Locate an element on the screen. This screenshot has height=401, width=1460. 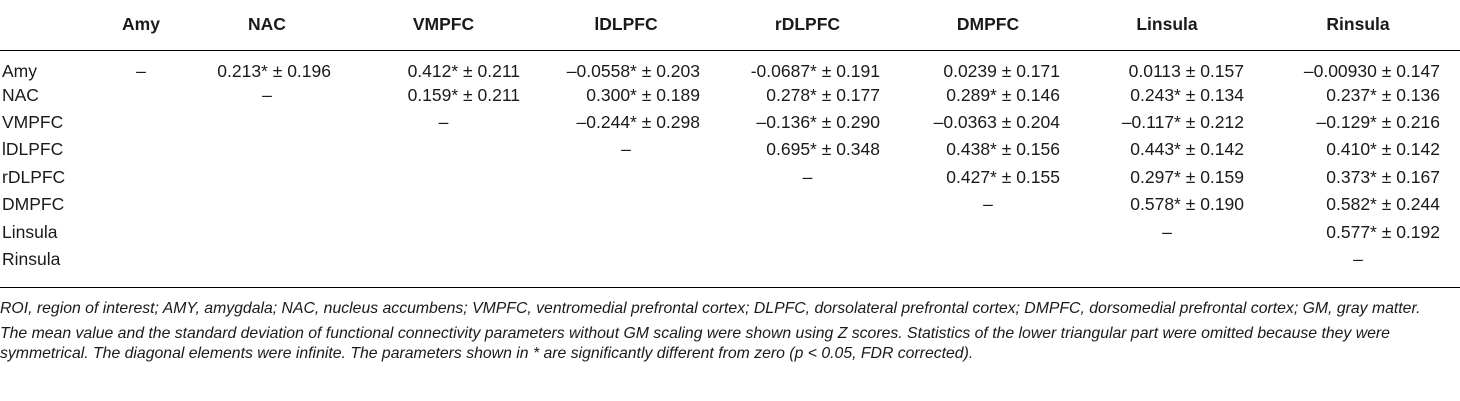
value-cell: 0.443* ± 0.142 is located at coordinates (1187, 149).